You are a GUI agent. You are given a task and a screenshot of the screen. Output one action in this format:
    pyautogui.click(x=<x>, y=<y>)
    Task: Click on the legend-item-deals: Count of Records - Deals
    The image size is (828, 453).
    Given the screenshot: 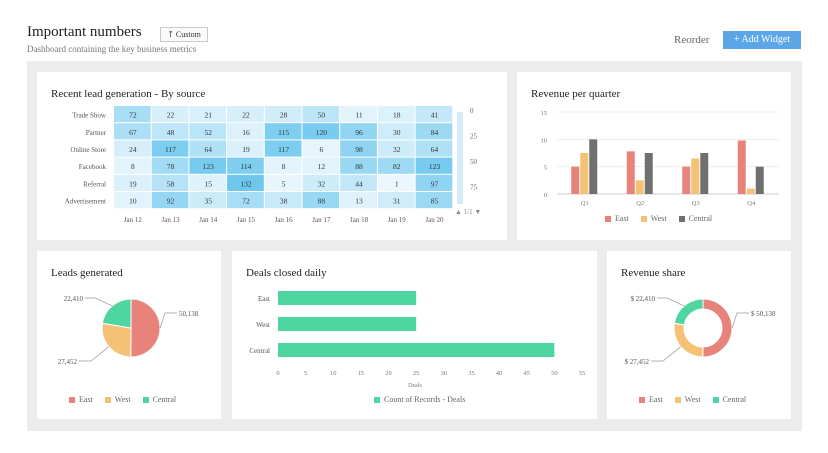 What is the action you would take?
    pyautogui.click(x=419, y=399)
    